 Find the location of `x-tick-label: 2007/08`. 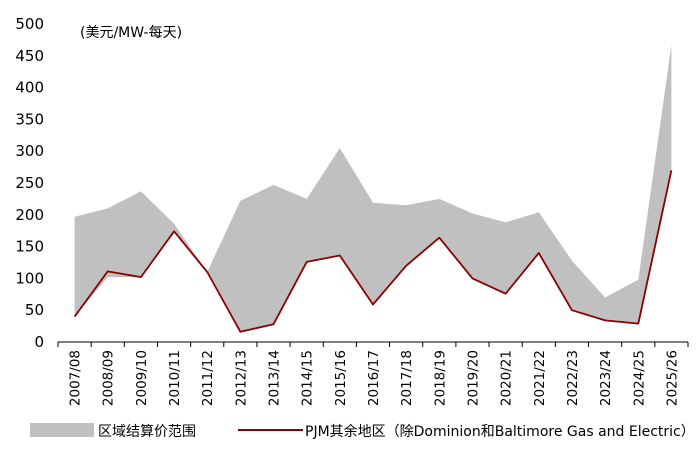

x-tick-label: 2007/08 is located at coordinates (76, 378).